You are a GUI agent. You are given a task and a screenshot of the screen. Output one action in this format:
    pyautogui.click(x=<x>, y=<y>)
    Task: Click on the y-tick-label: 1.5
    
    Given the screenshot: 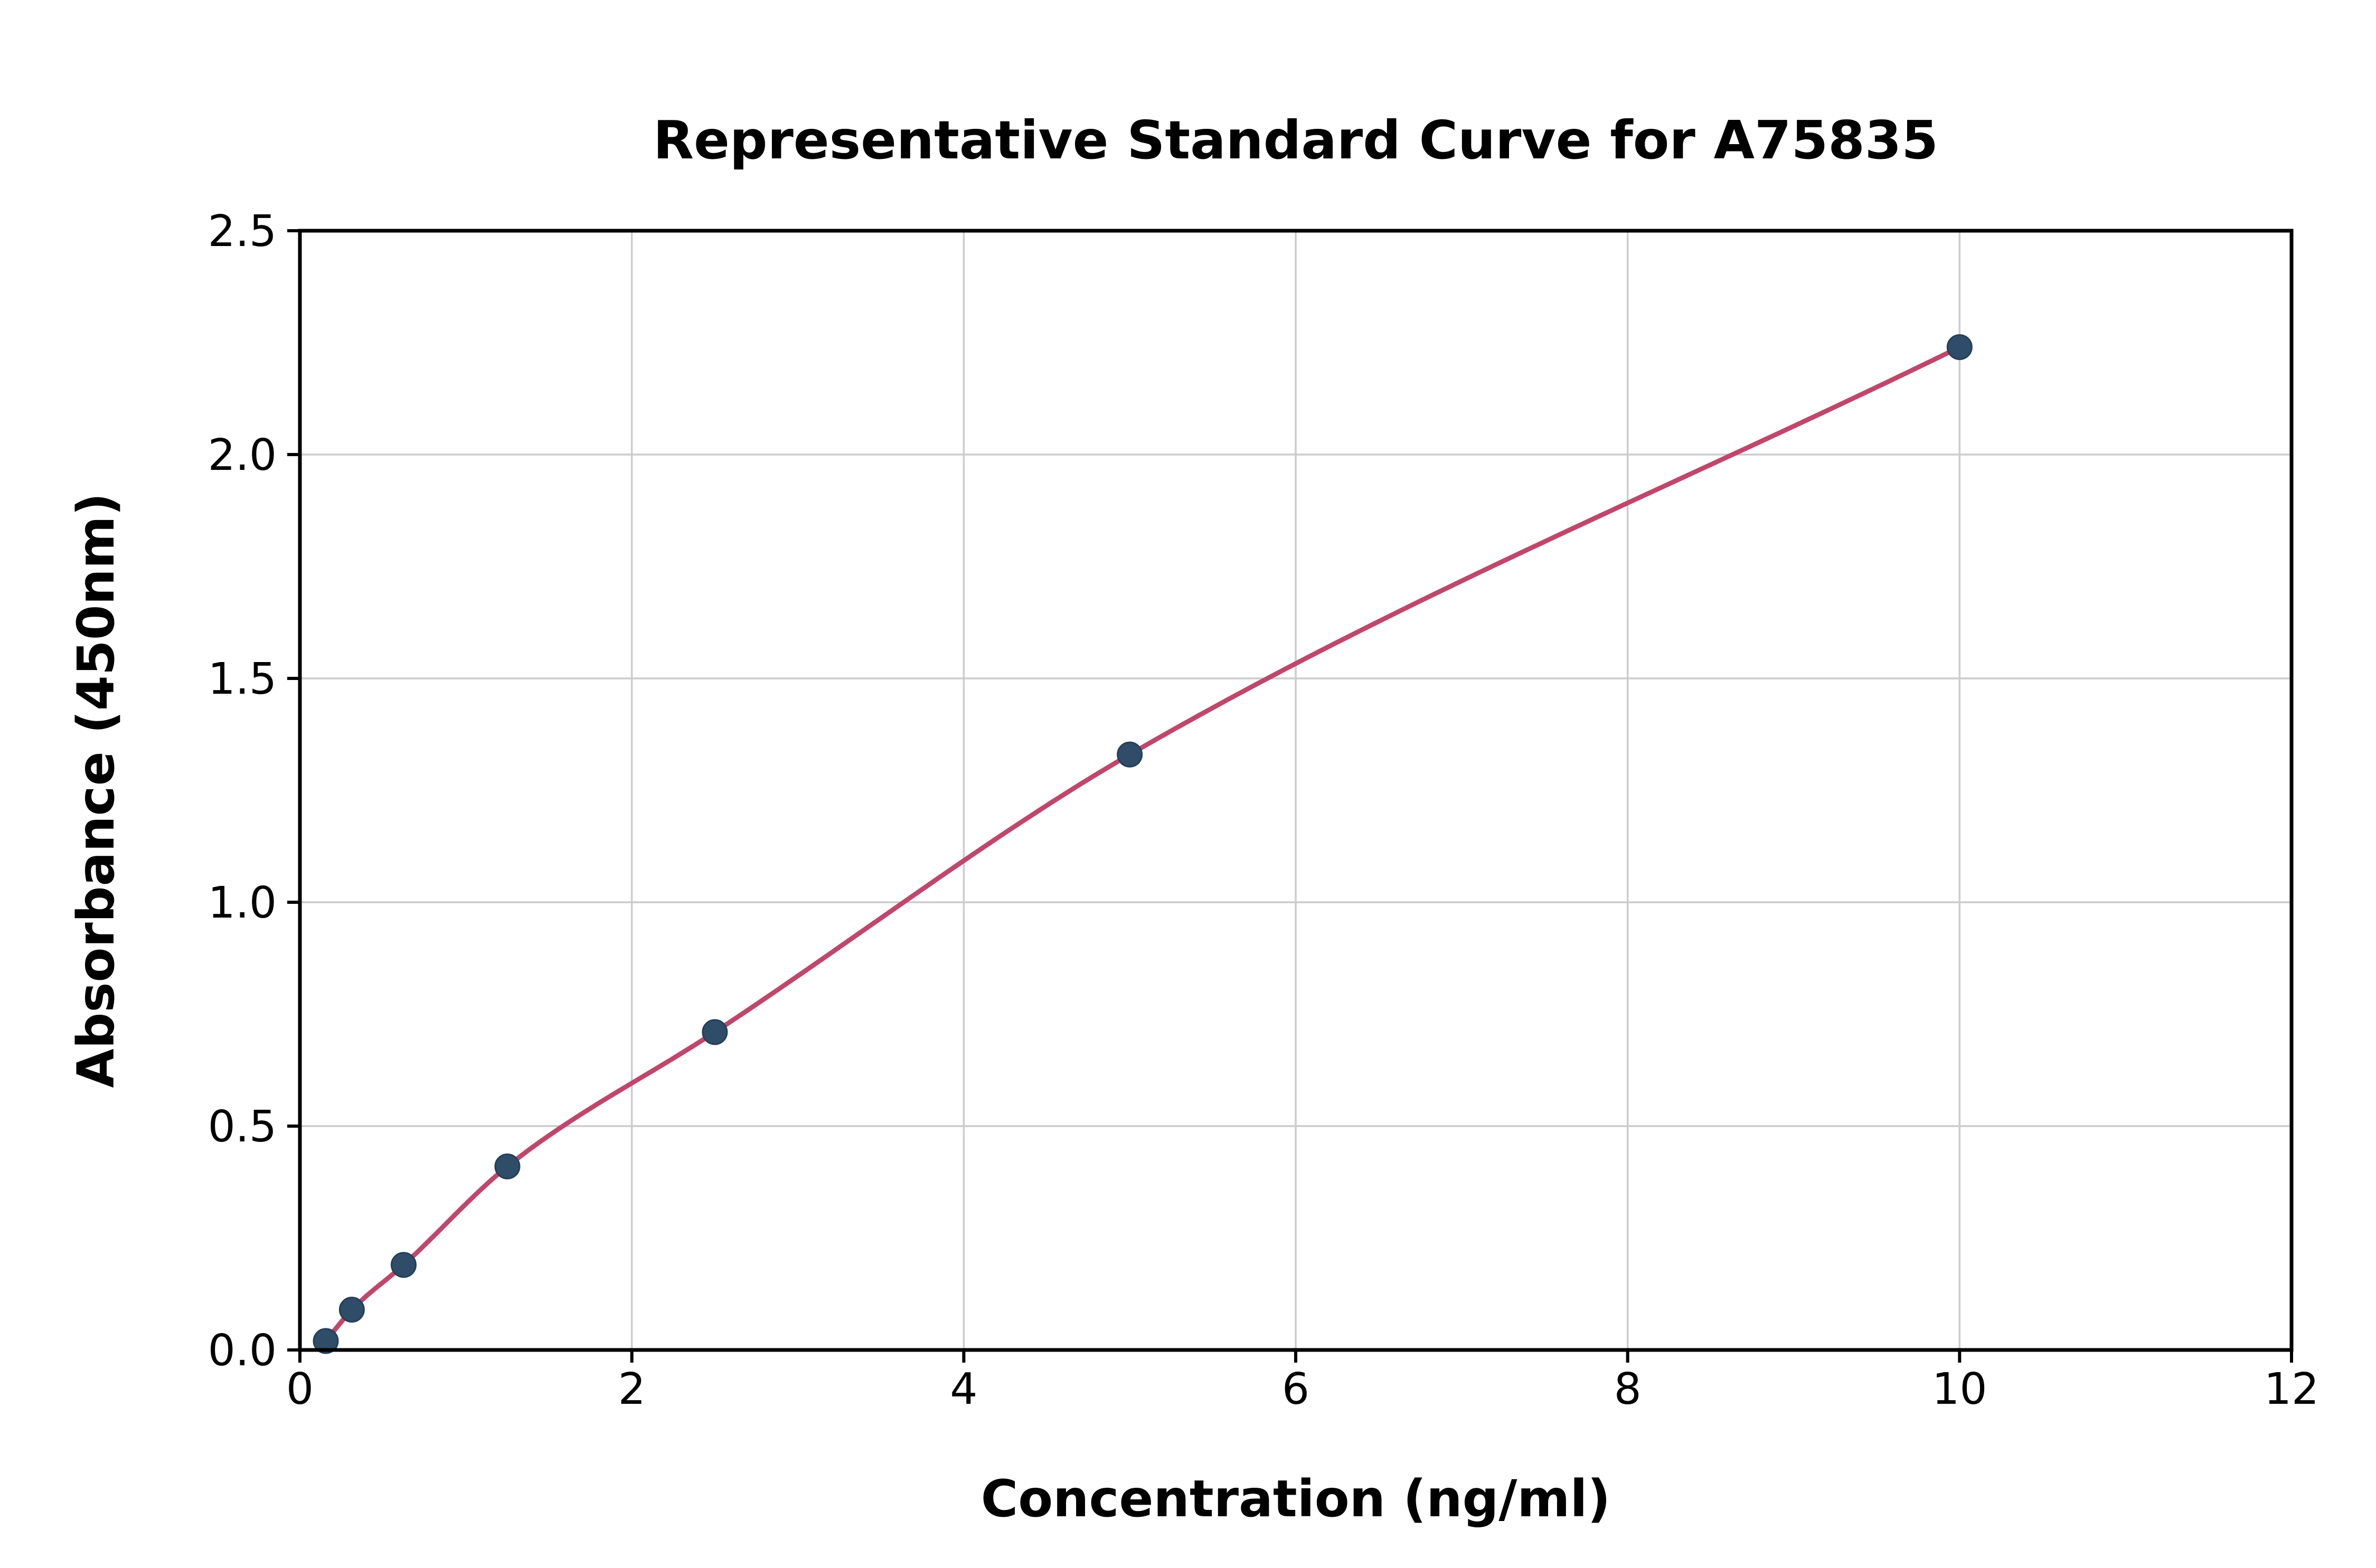 What is the action you would take?
    pyautogui.click(x=243, y=679)
    